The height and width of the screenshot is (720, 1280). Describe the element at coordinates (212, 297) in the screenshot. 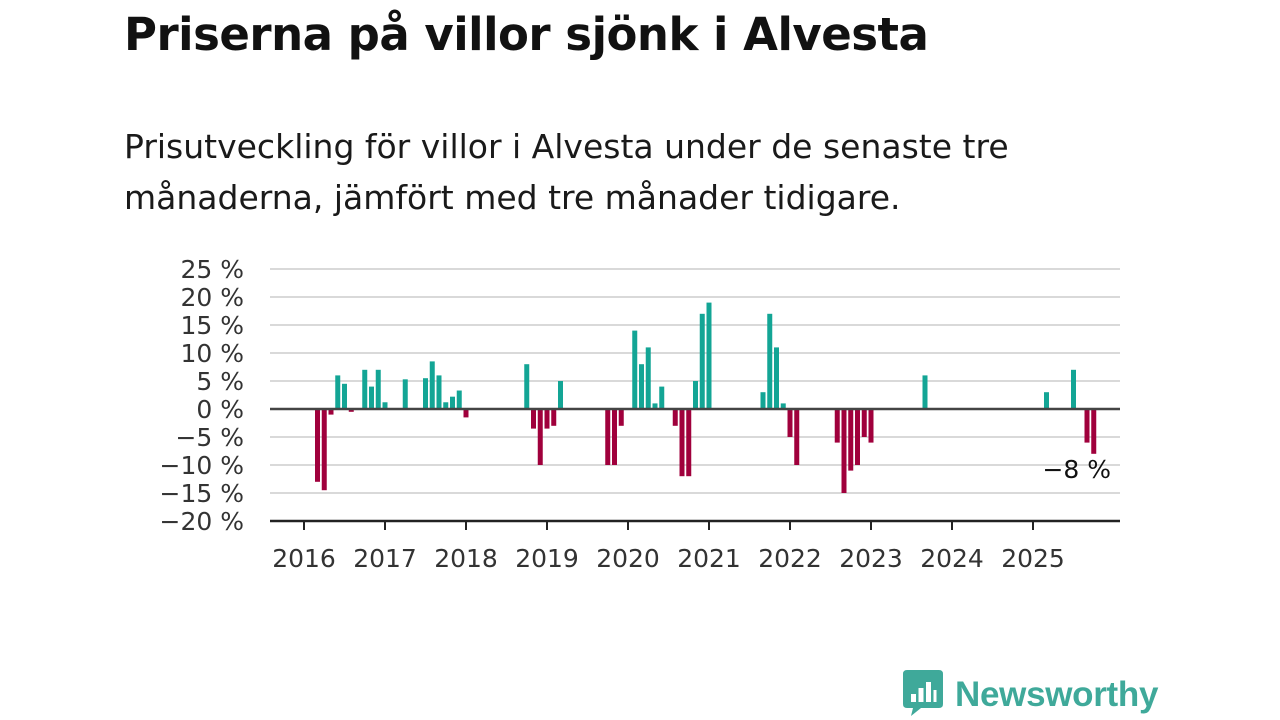

I see `y-tick-label: 20 %` at that location.